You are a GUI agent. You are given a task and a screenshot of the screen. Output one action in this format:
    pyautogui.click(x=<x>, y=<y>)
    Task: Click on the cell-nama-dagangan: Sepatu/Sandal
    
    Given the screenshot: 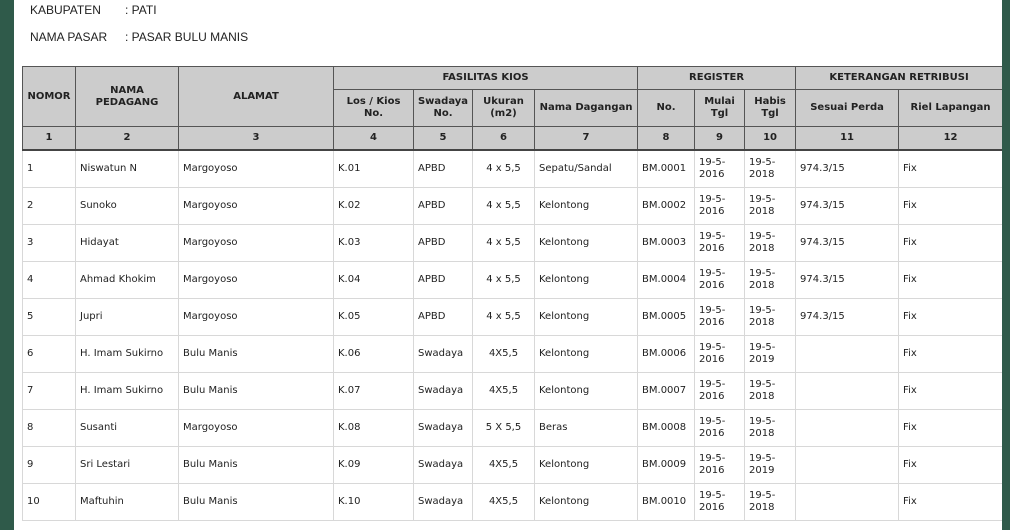 What is the action you would take?
    pyautogui.click(x=586, y=168)
    